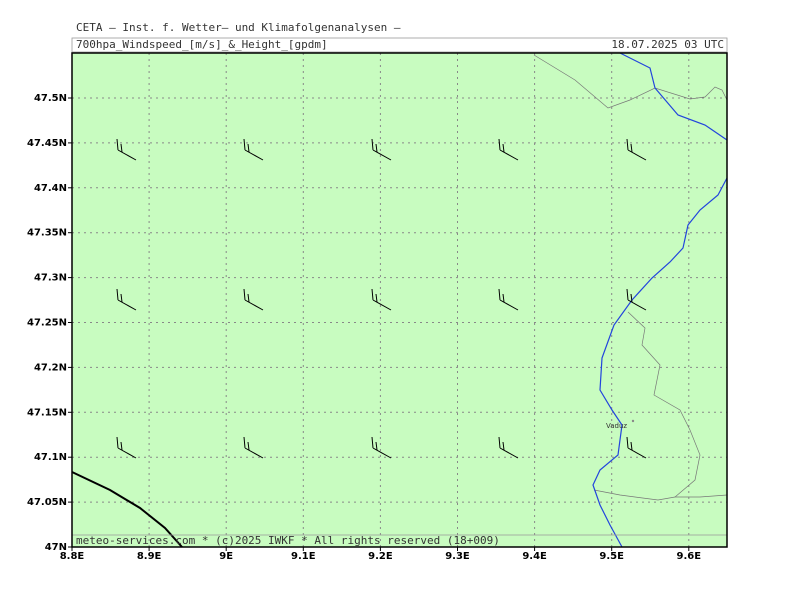 Image resolution: width=800 pixels, height=600 pixels. I want to click on valid-time: 18.07.2025 03 UTC, so click(667, 44).